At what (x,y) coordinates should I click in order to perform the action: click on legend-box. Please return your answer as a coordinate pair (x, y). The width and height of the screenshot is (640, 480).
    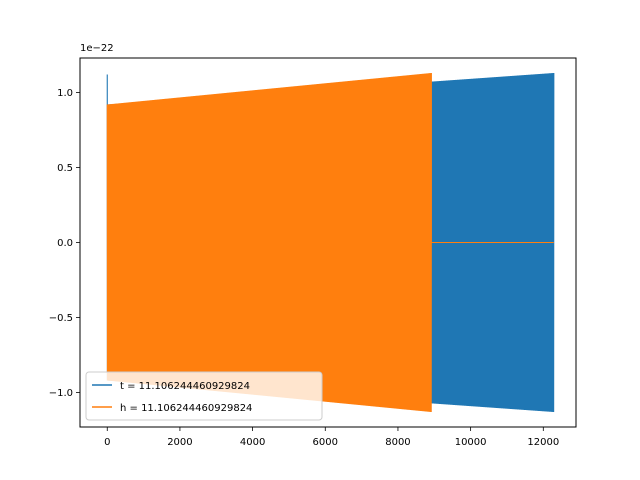
    Looking at the image, I should click on (204, 396).